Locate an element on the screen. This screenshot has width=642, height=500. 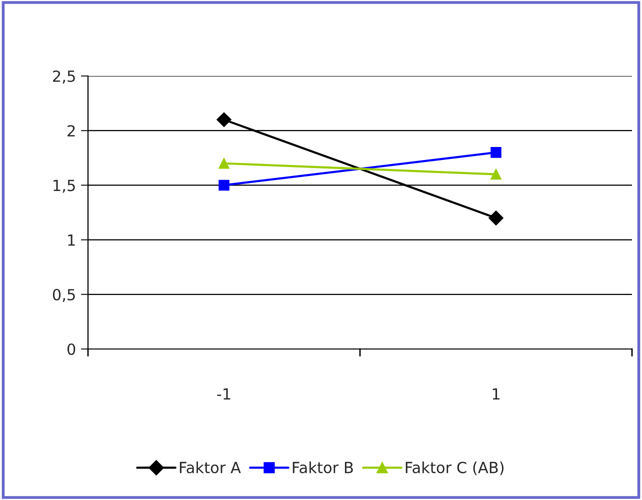
x-tick-label: -1 is located at coordinates (223, 394).